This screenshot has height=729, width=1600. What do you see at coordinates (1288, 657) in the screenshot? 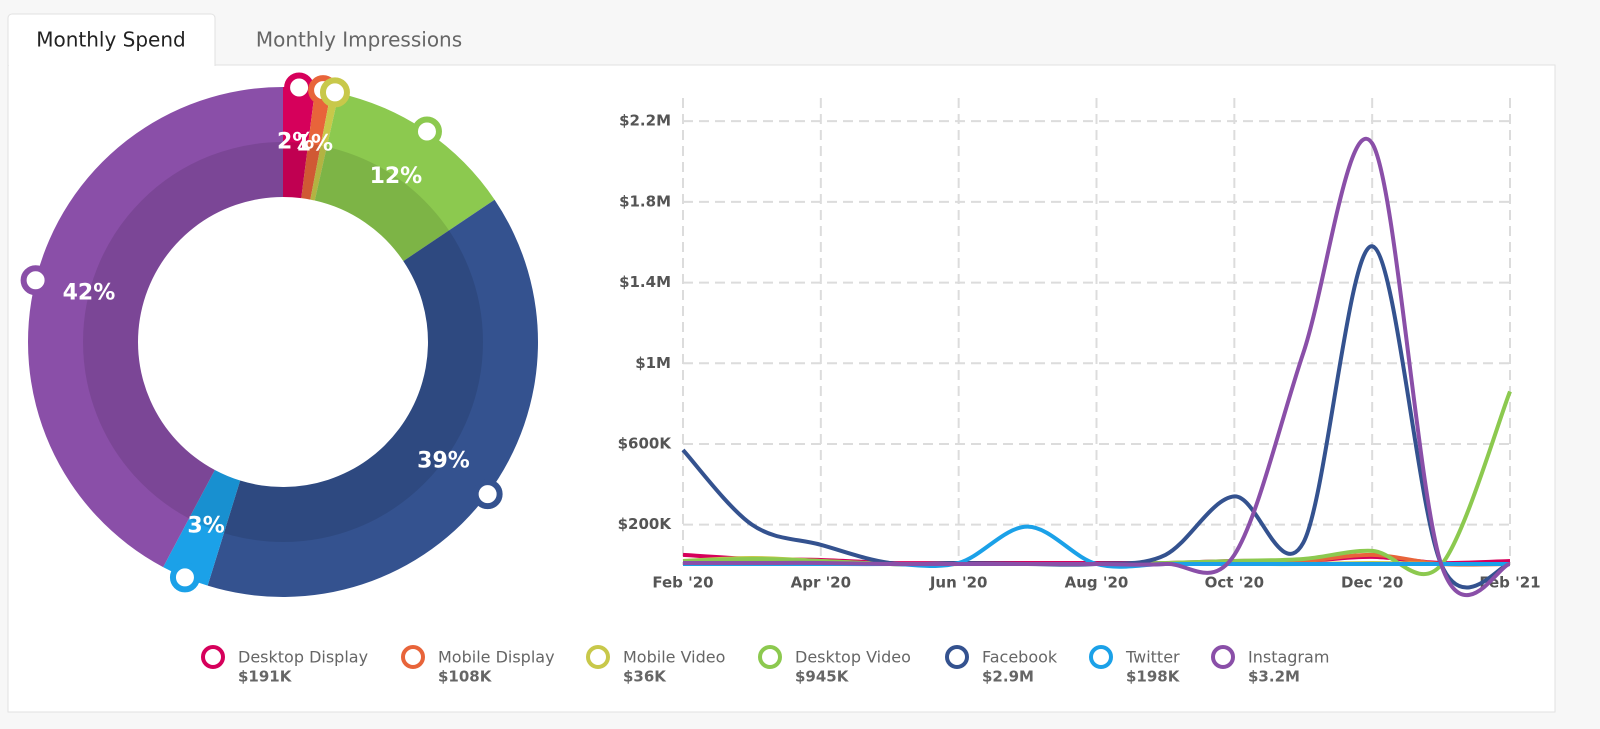
I see `legend-name: Instagram` at bounding box center [1288, 657].